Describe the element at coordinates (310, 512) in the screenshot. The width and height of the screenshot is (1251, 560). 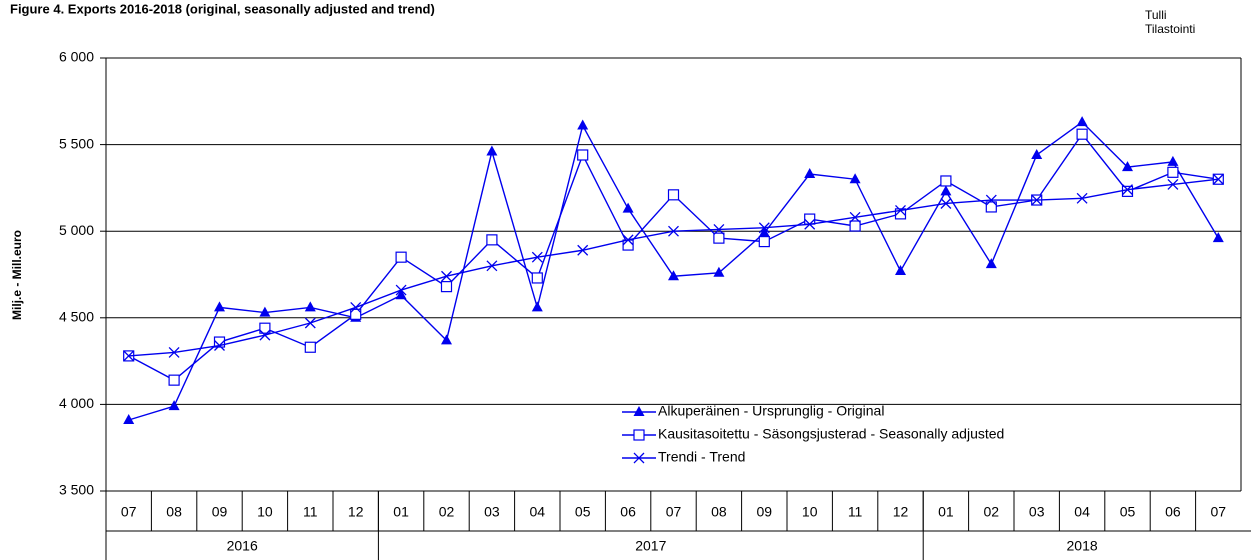
I see `x-tick-label: 11` at that location.